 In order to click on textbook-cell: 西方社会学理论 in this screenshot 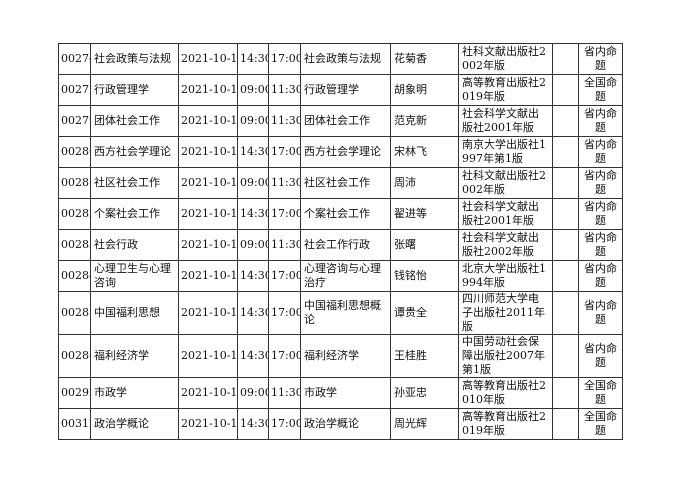, I will do `click(345, 152)`.